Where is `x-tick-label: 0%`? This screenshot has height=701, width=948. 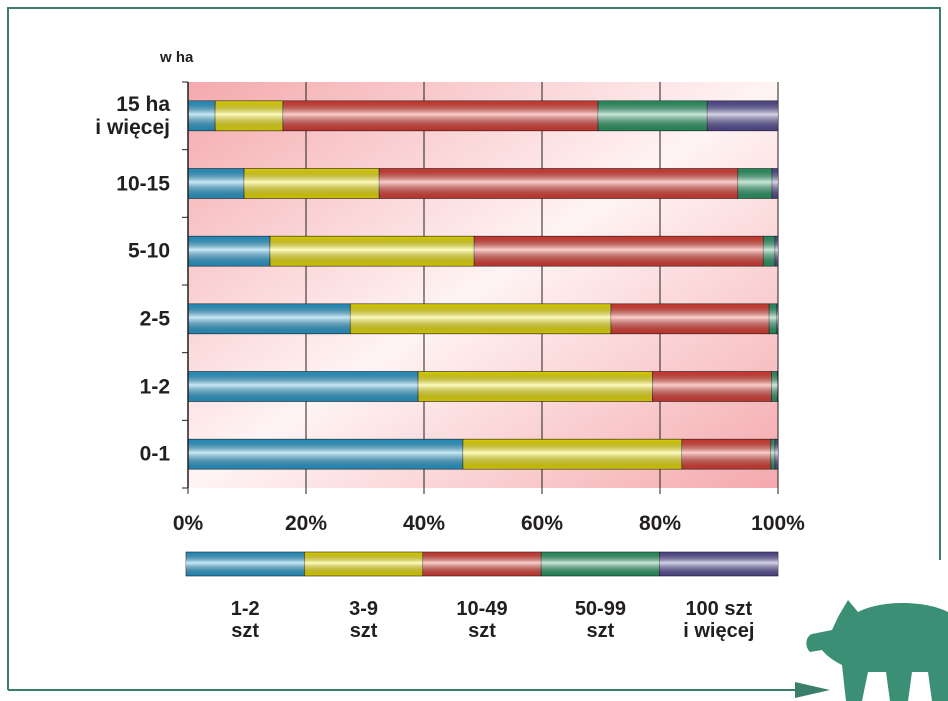 x-tick-label: 0% is located at coordinates (188, 523).